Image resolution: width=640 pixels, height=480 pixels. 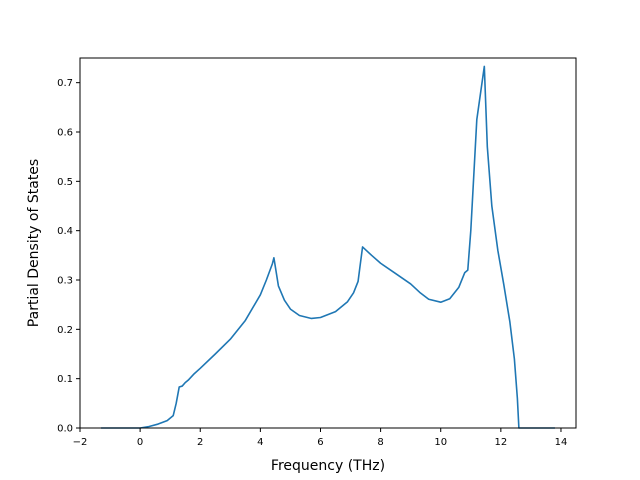 I want to click on y-tick-label: 0.3, so click(x=65, y=281).